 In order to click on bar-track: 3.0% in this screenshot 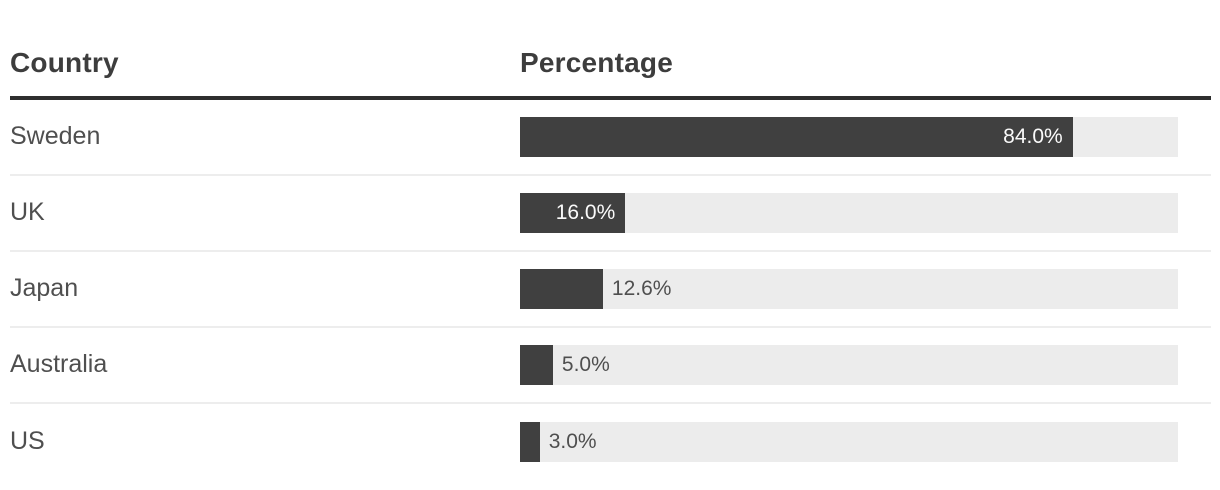, I will do `click(849, 441)`.